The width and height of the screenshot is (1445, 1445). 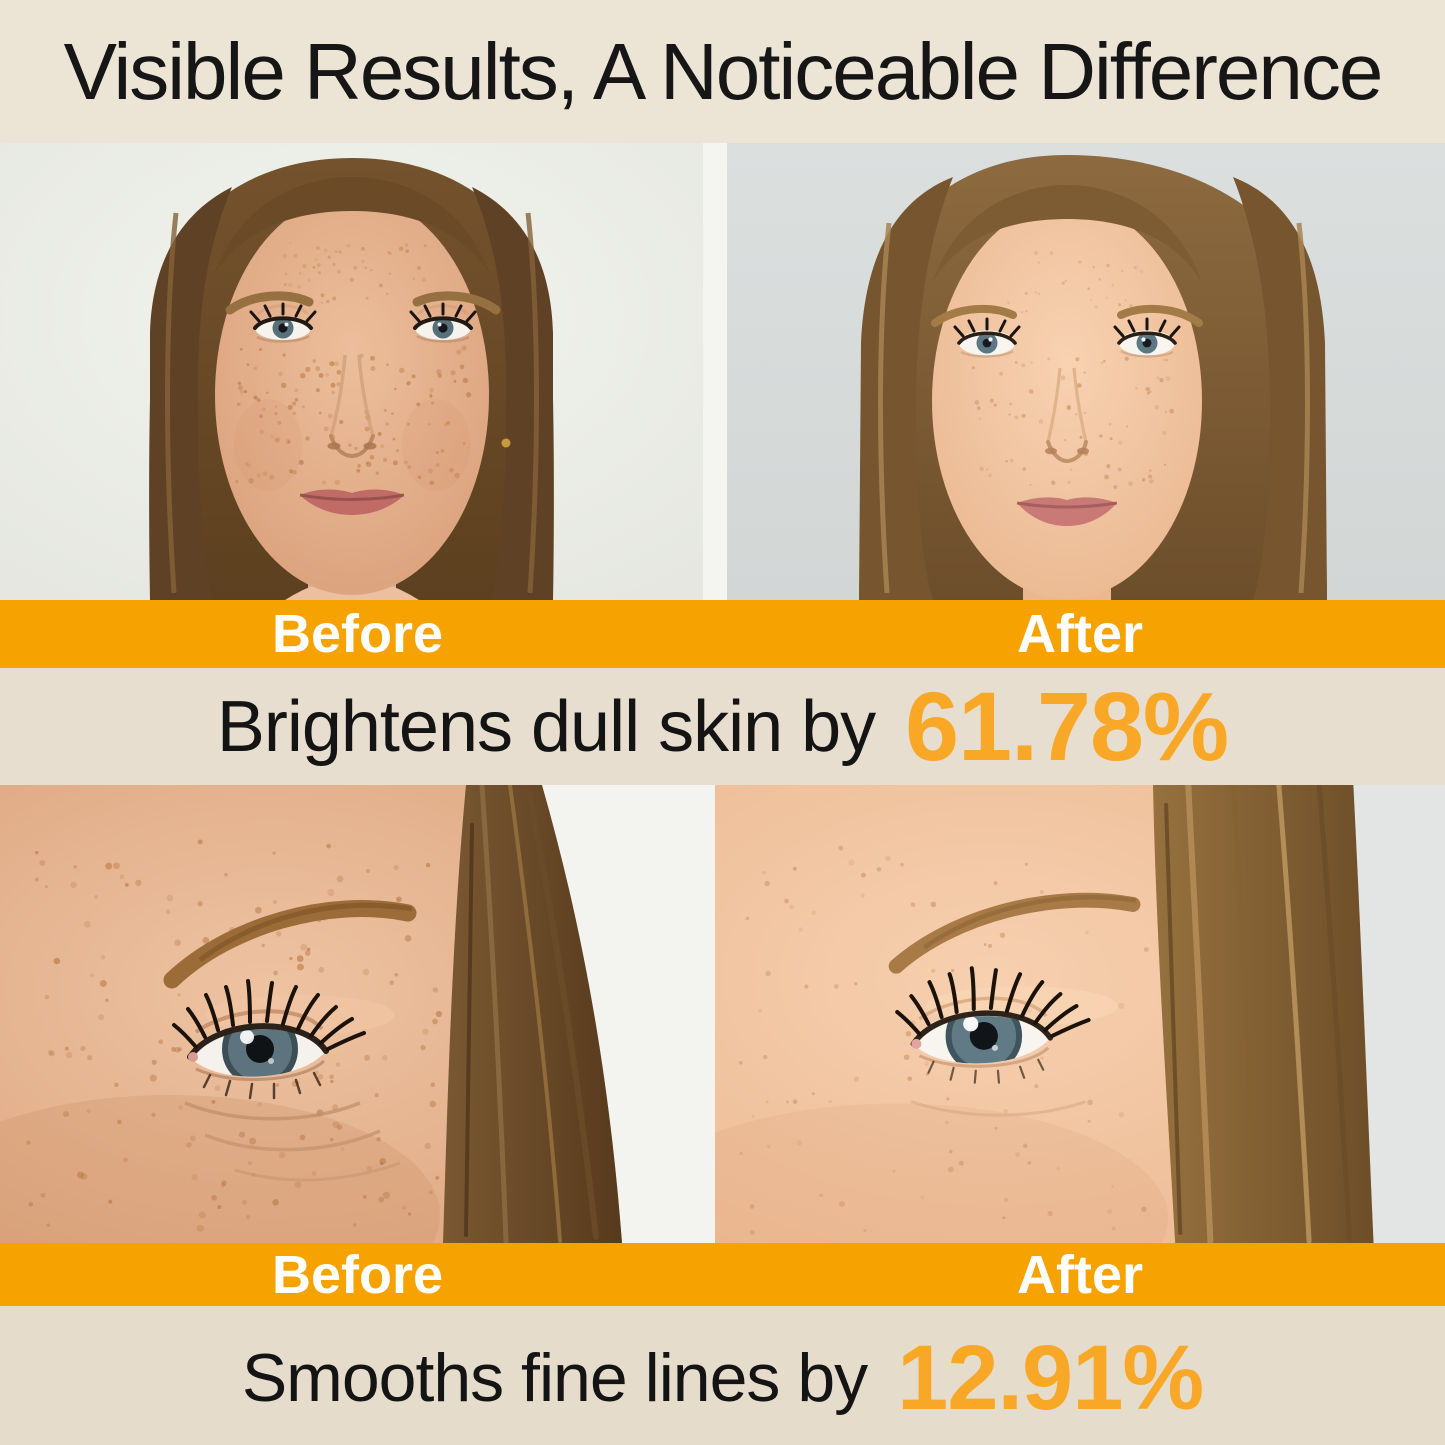 What do you see at coordinates (506, 443) in the screenshot?
I see `earring` at bounding box center [506, 443].